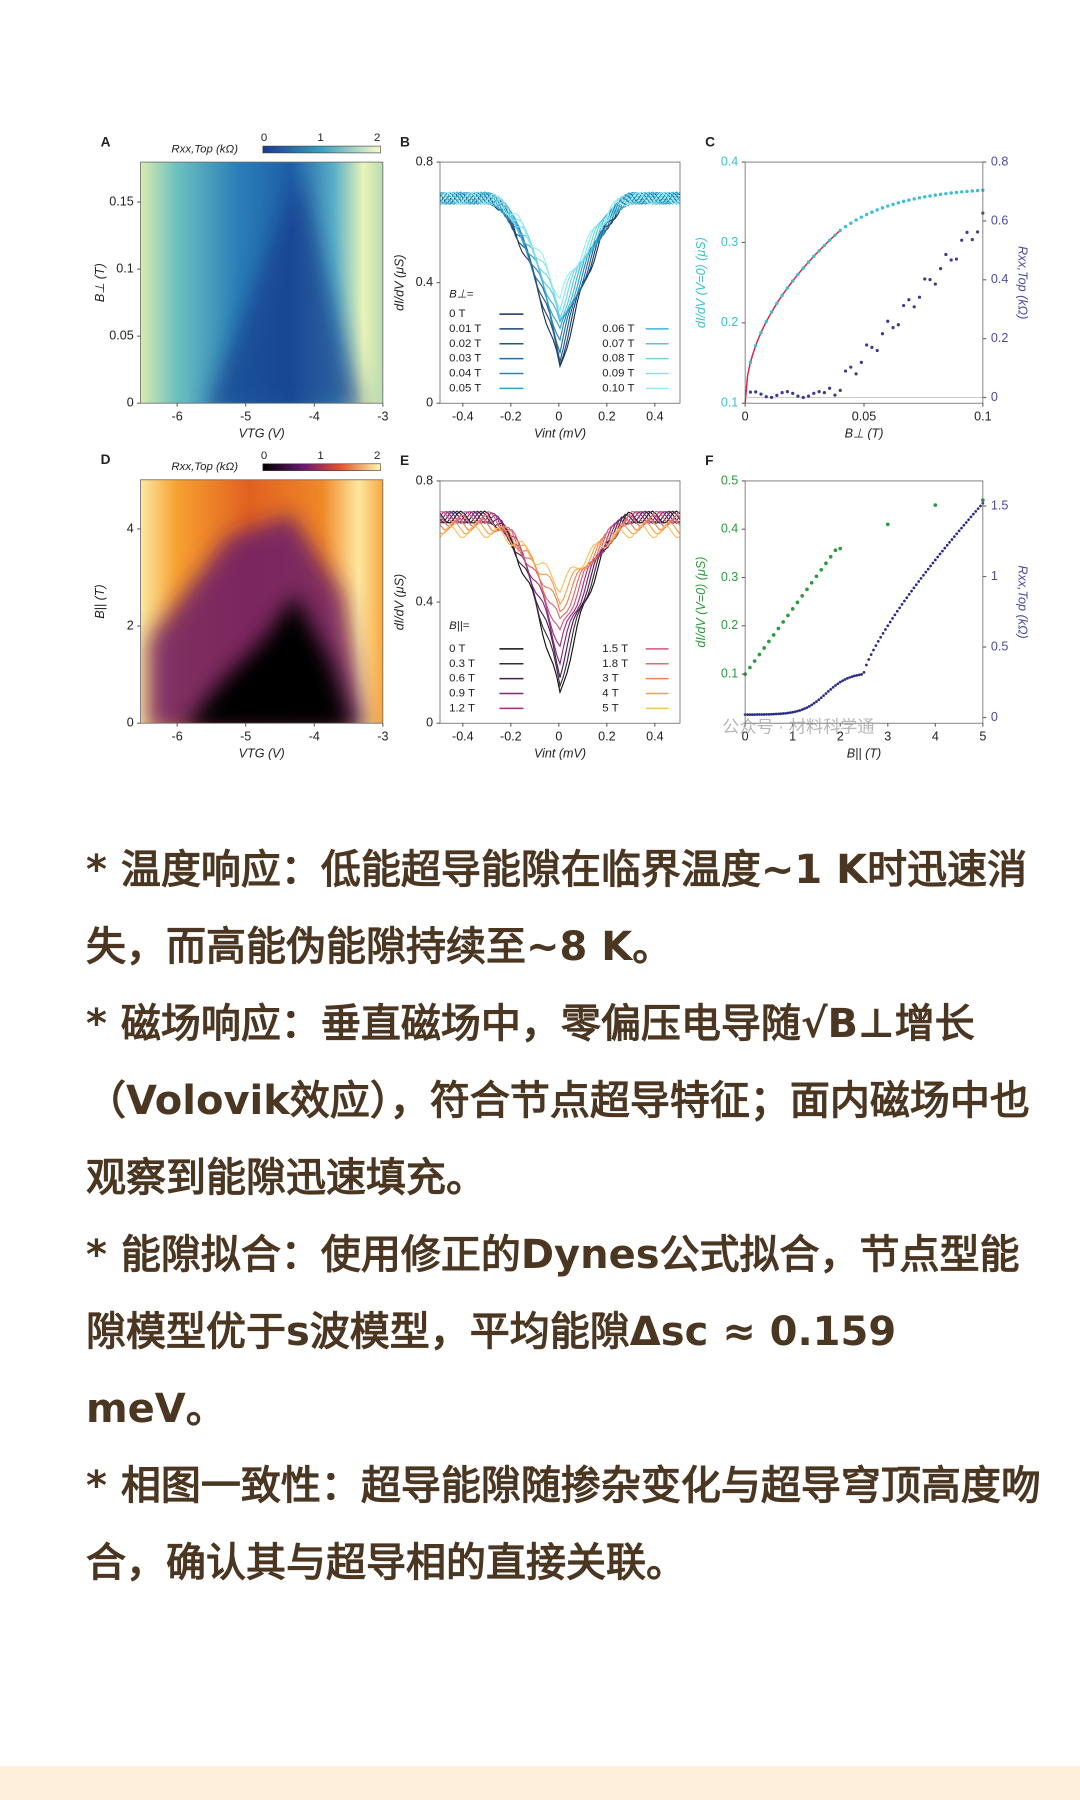  Describe the element at coordinates (424, 480) in the screenshot. I see `y-tick-label: 0.8` at that location.